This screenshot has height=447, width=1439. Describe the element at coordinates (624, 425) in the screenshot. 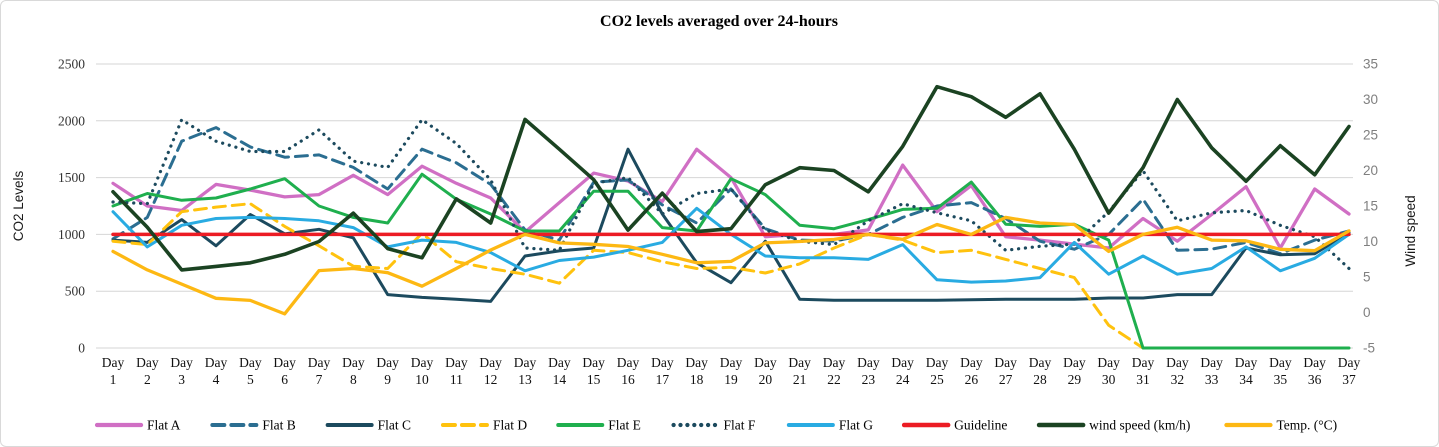

I see `legend-label-flat-e: Flat E` at that location.